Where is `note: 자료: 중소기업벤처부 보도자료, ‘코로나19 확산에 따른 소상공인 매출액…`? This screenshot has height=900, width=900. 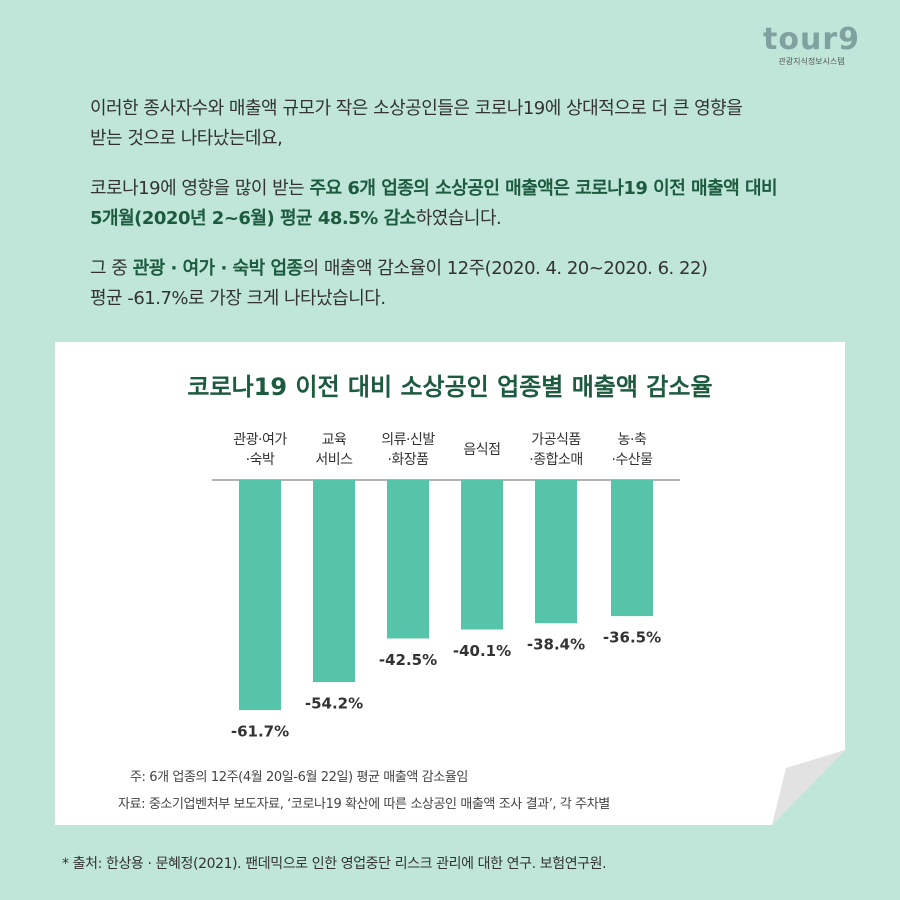 note: 자료: 중소기업벤처부 보도자료, ‘코로나19 확산에 따른 소상공인 매출액… is located at coordinates (364, 804).